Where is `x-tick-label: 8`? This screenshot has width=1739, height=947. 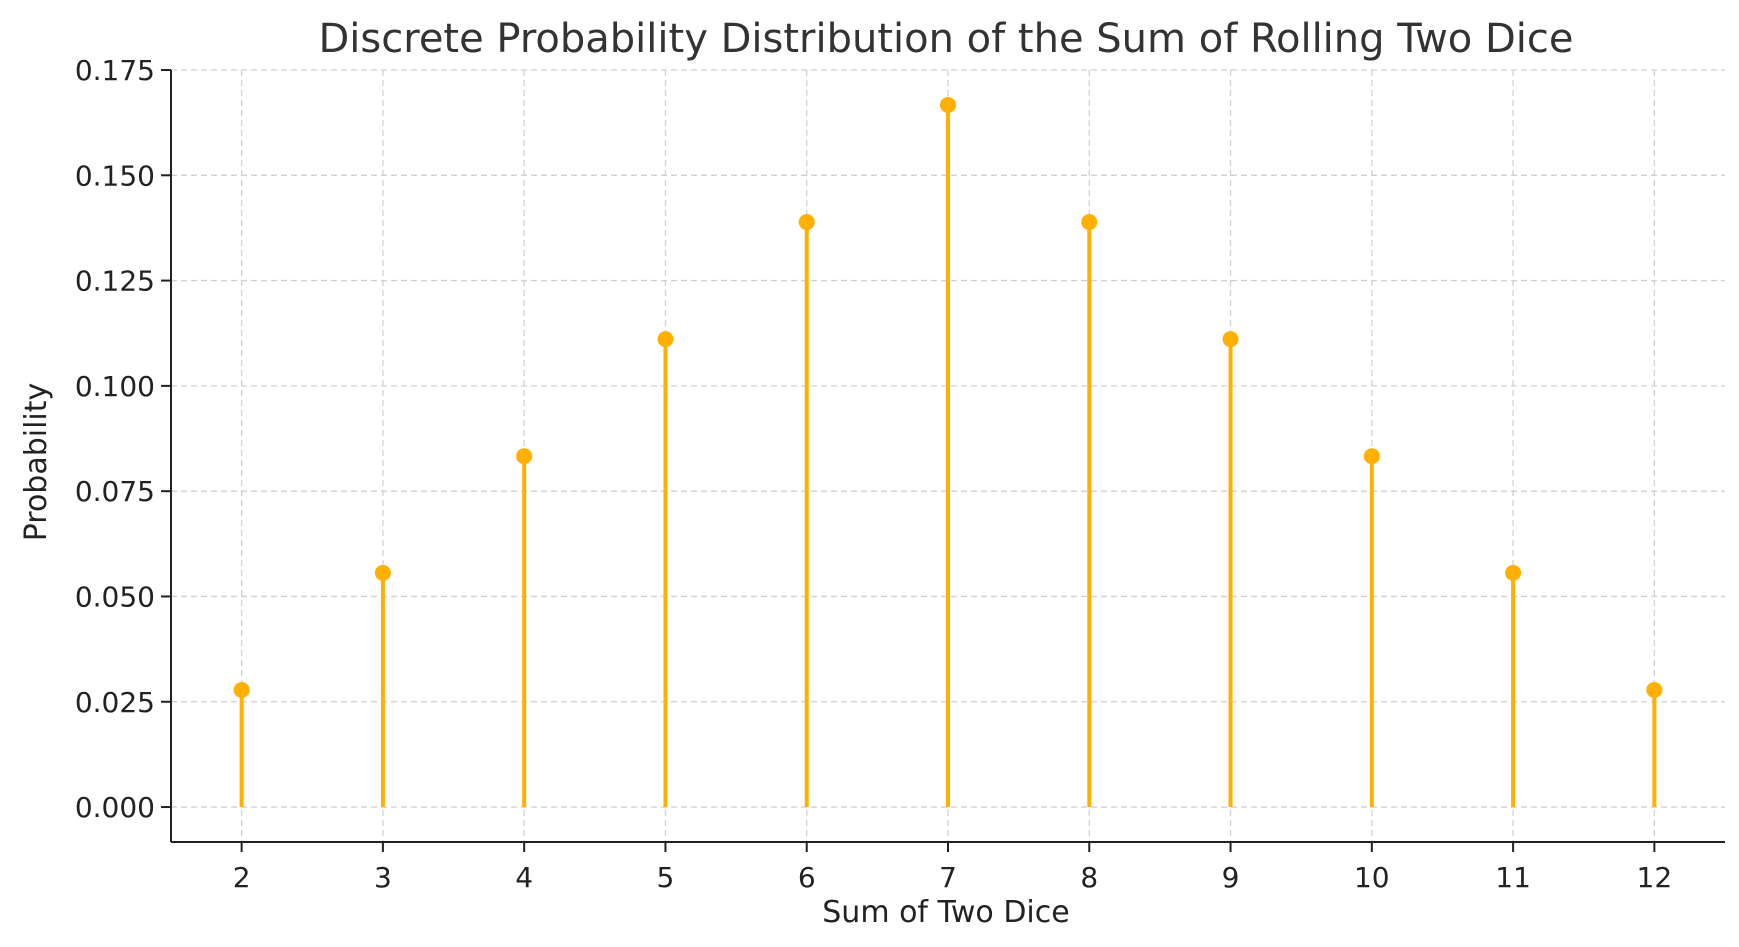
x-tick-label: 8 is located at coordinates (1089, 877).